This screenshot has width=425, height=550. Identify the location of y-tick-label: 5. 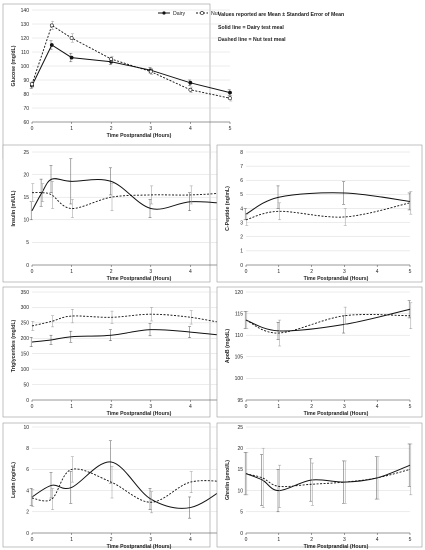
(241, 195).